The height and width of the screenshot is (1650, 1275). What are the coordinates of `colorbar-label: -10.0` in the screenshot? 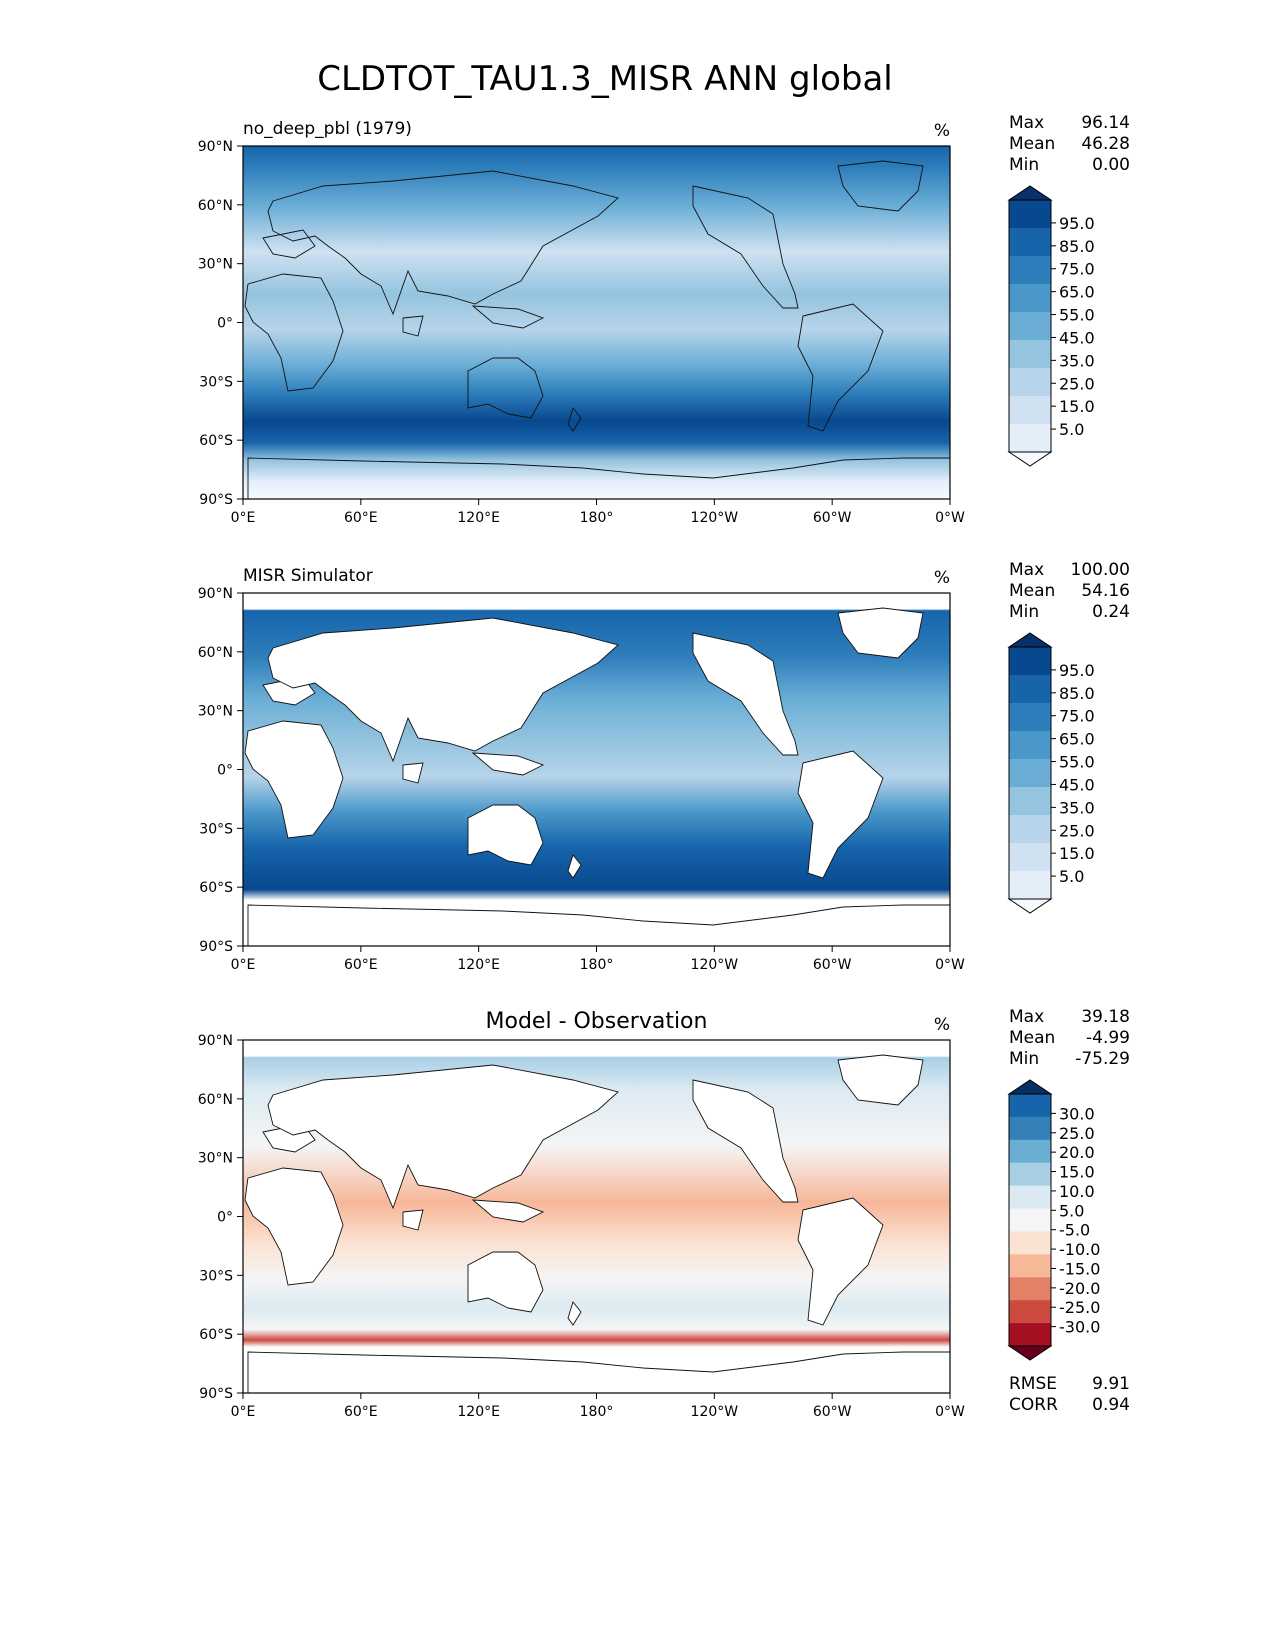 It's located at (1079, 1249).